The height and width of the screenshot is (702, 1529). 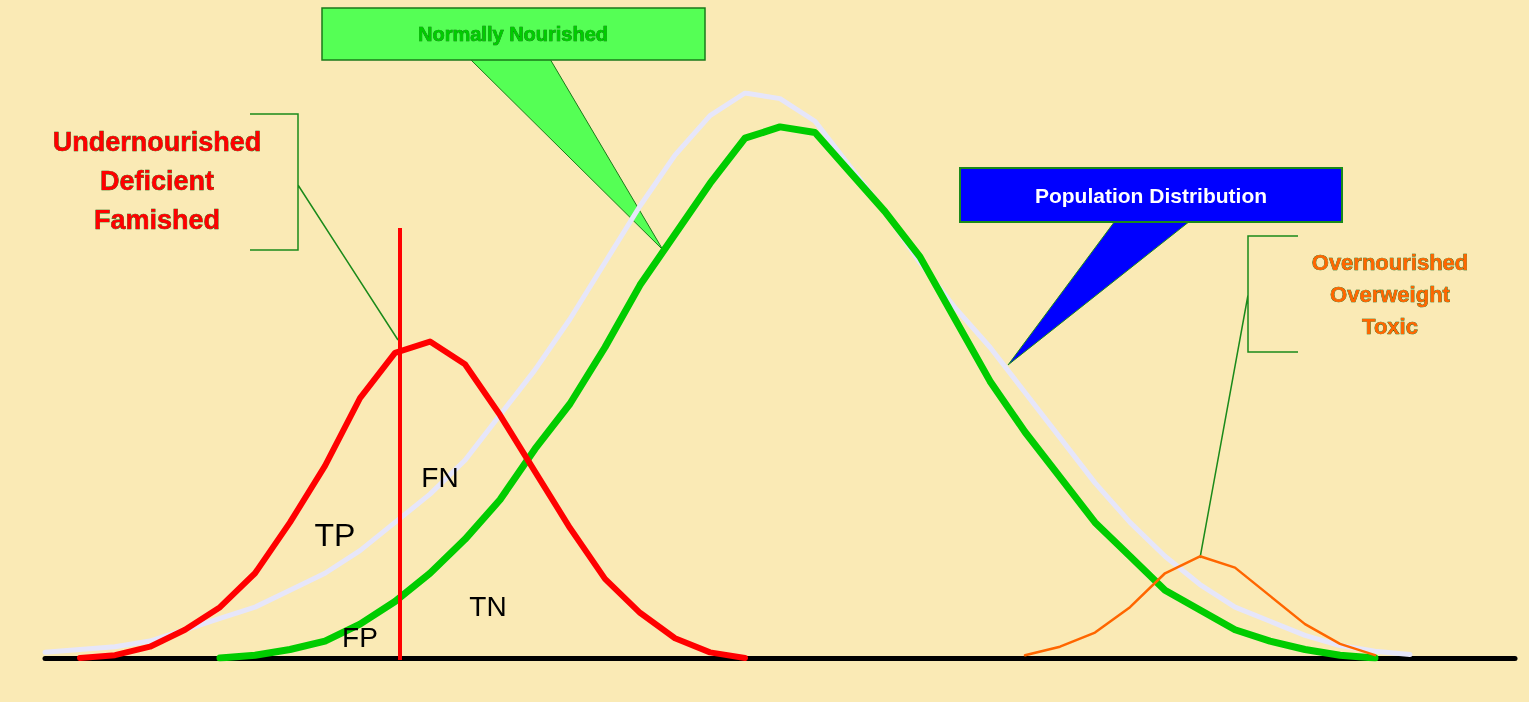 What do you see at coordinates (157, 181) in the screenshot?
I see `text: Undernourished Deficient Famished` at bounding box center [157, 181].